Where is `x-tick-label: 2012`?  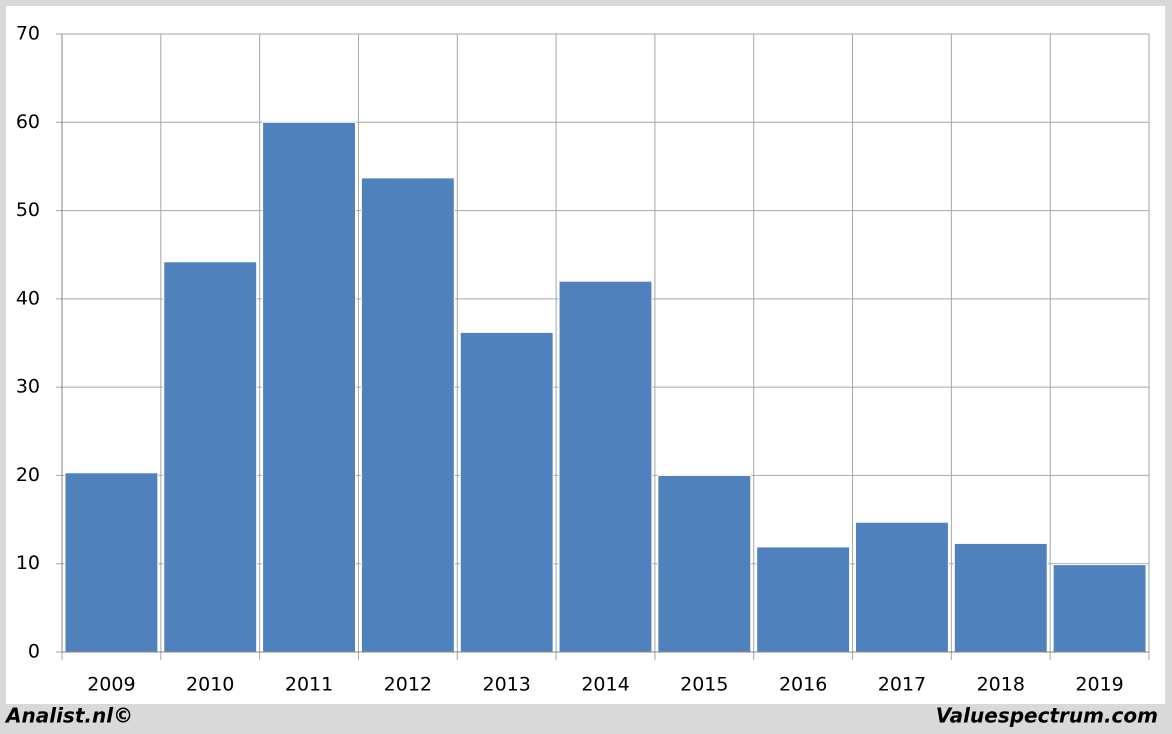 x-tick-label: 2012 is located at coordinates (408, 685).